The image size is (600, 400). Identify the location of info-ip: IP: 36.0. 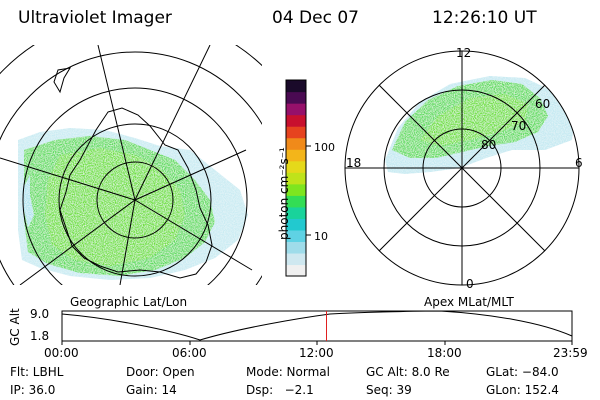
(33, 390).